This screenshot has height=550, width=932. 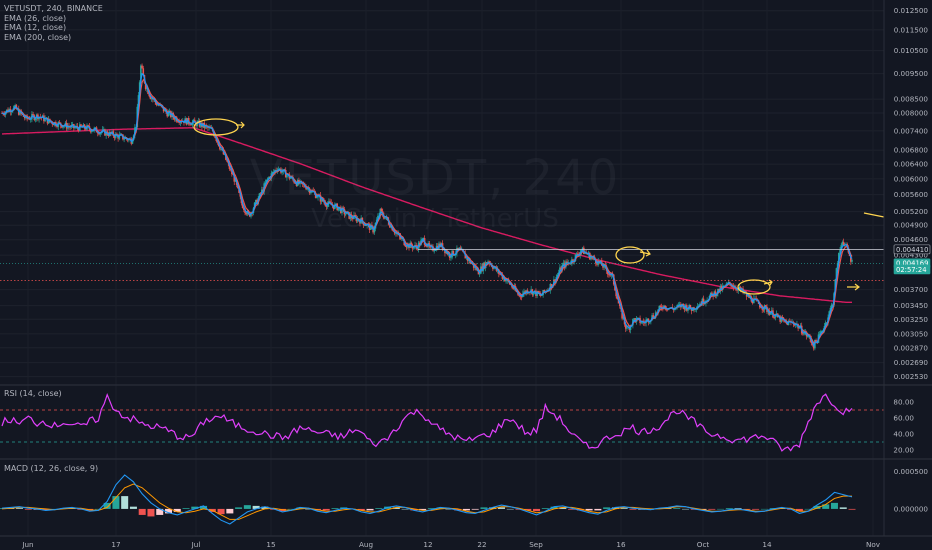 What do you see at coordinates (911, 73) in the screenshot?
I see `price-tick-label: 0.009500` at bounding box center [911, 73].